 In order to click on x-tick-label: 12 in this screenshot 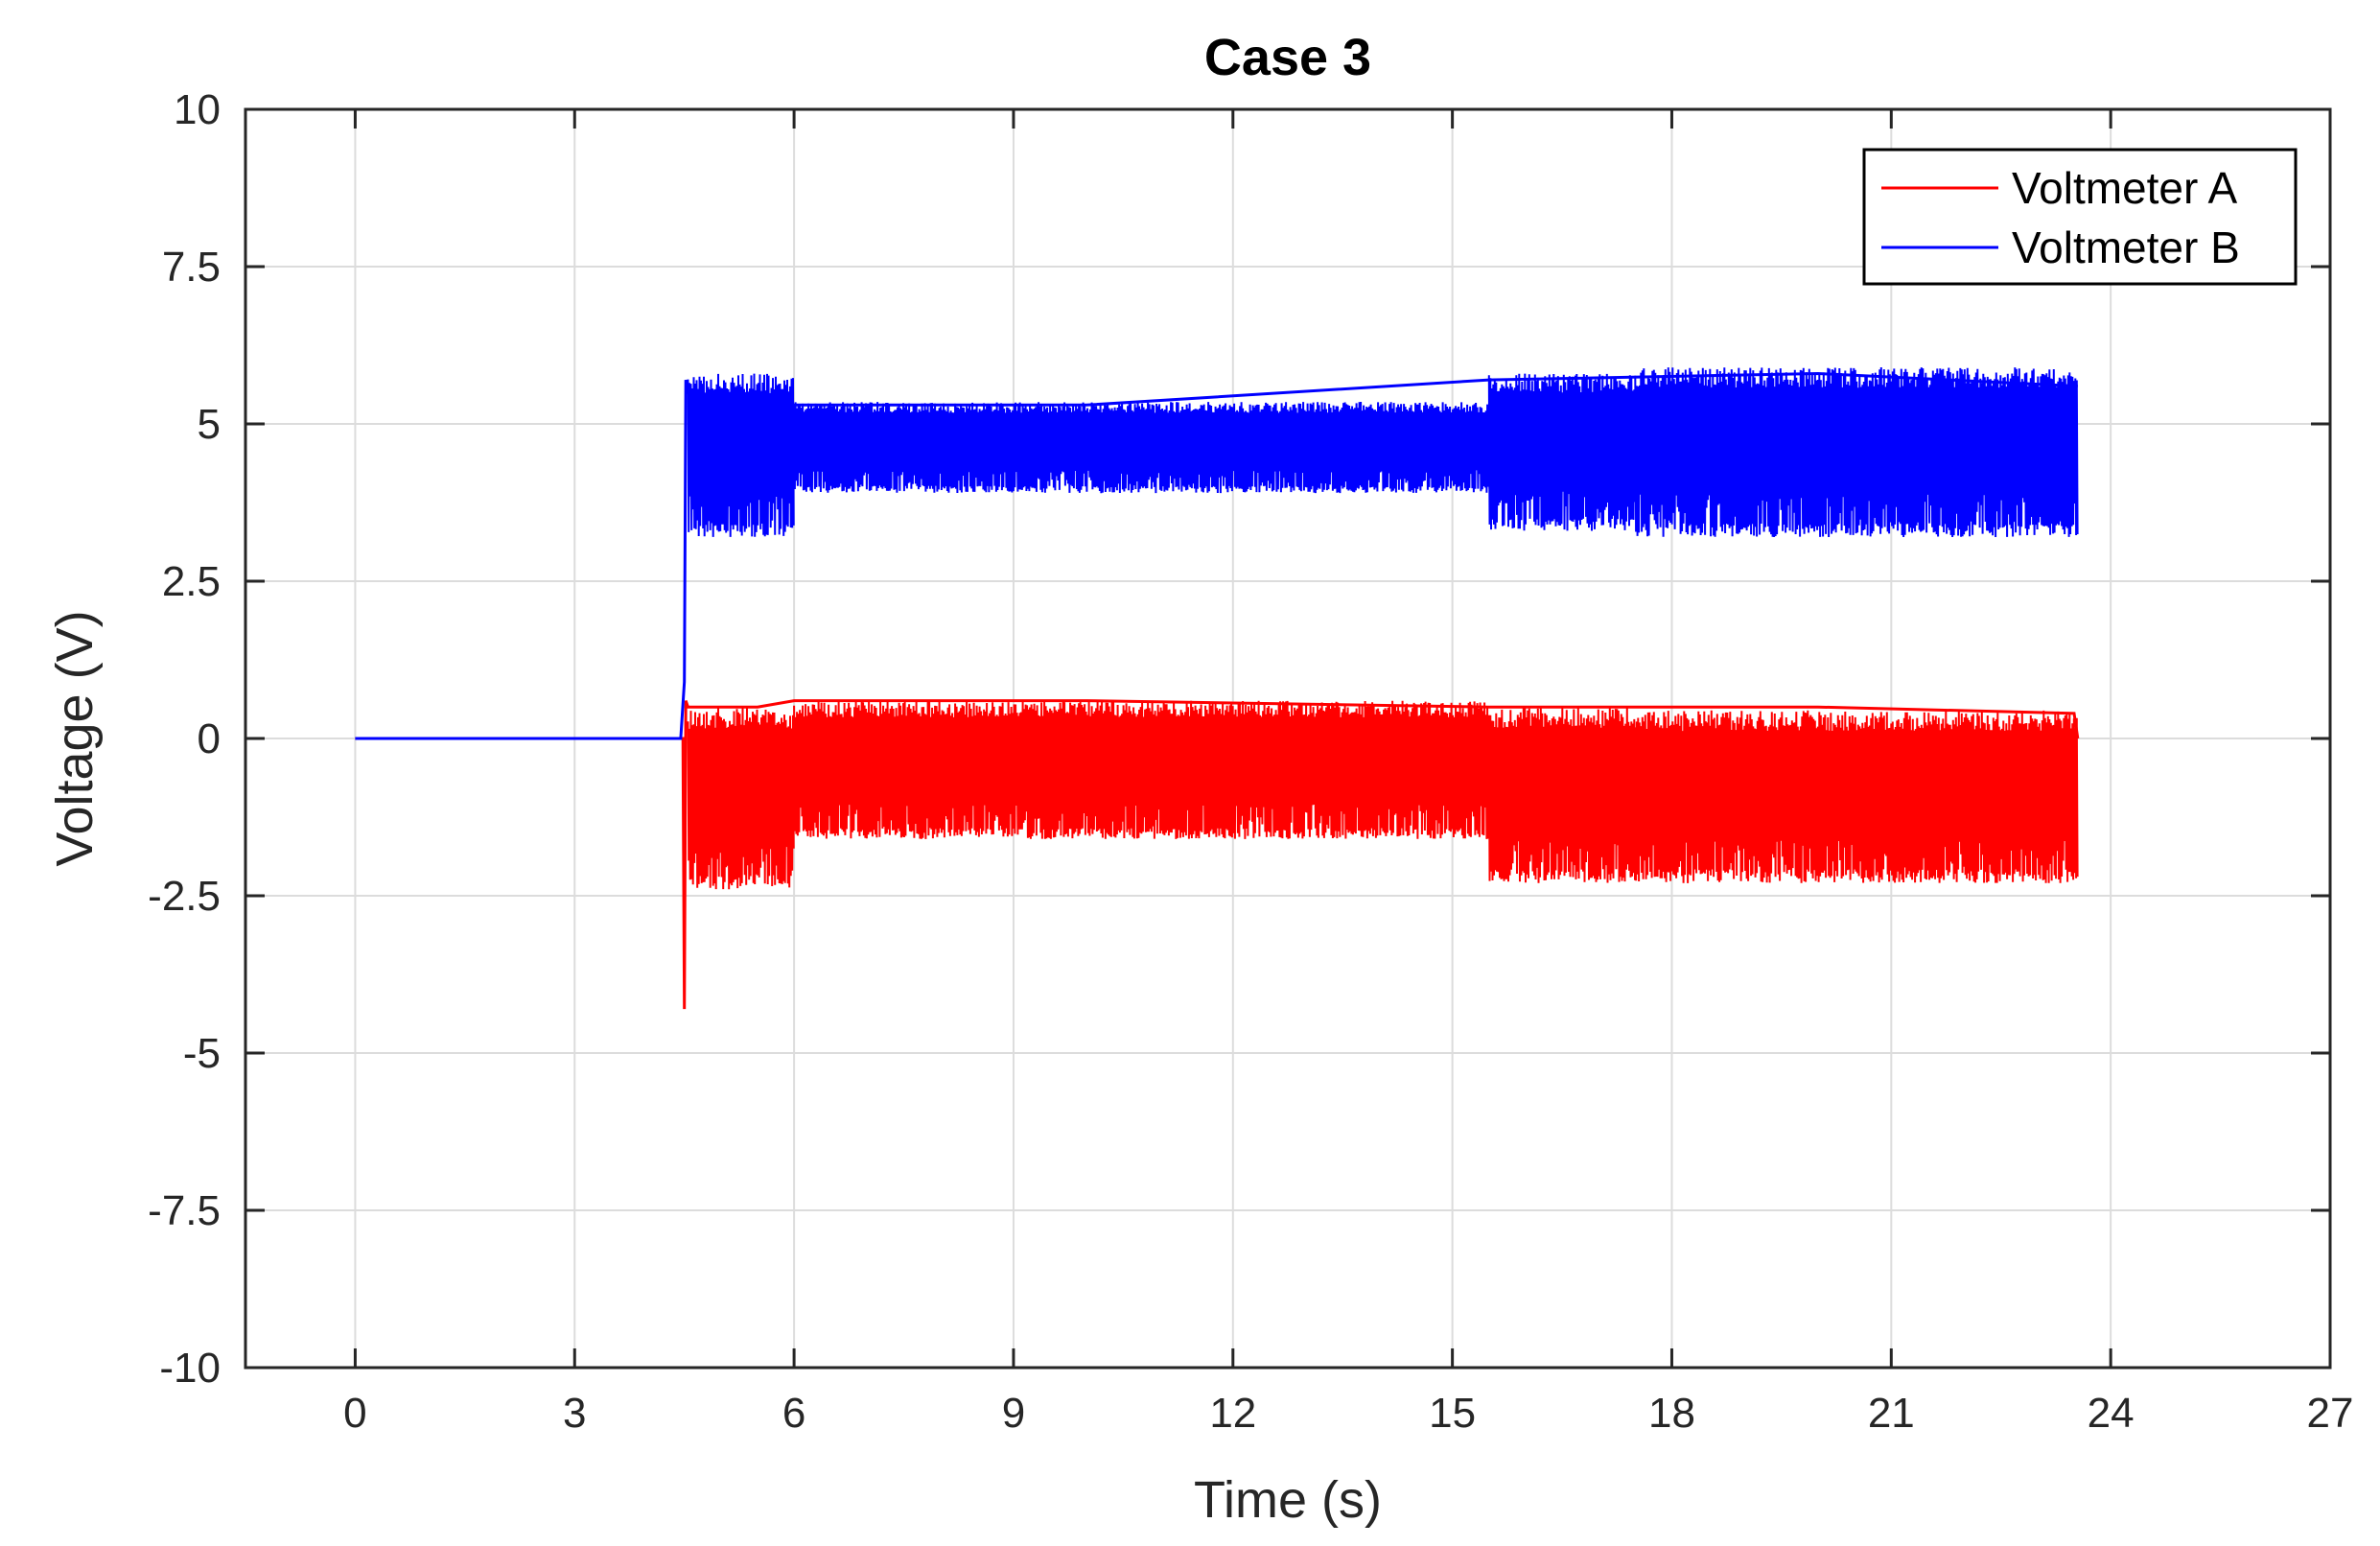, I will do `click(1232, 1413)`.